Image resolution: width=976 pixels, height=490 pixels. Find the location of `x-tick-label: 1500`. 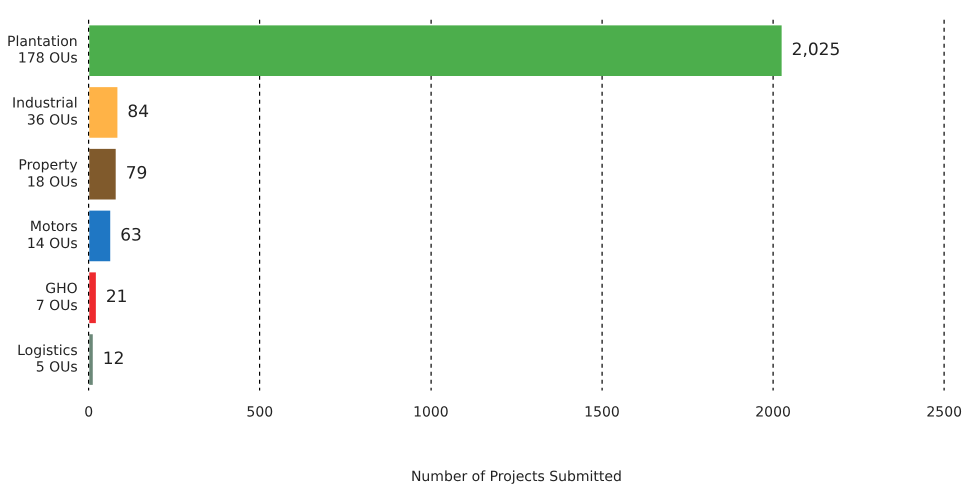

x-tick-label: 1500 is located at coordinates (602, 412).